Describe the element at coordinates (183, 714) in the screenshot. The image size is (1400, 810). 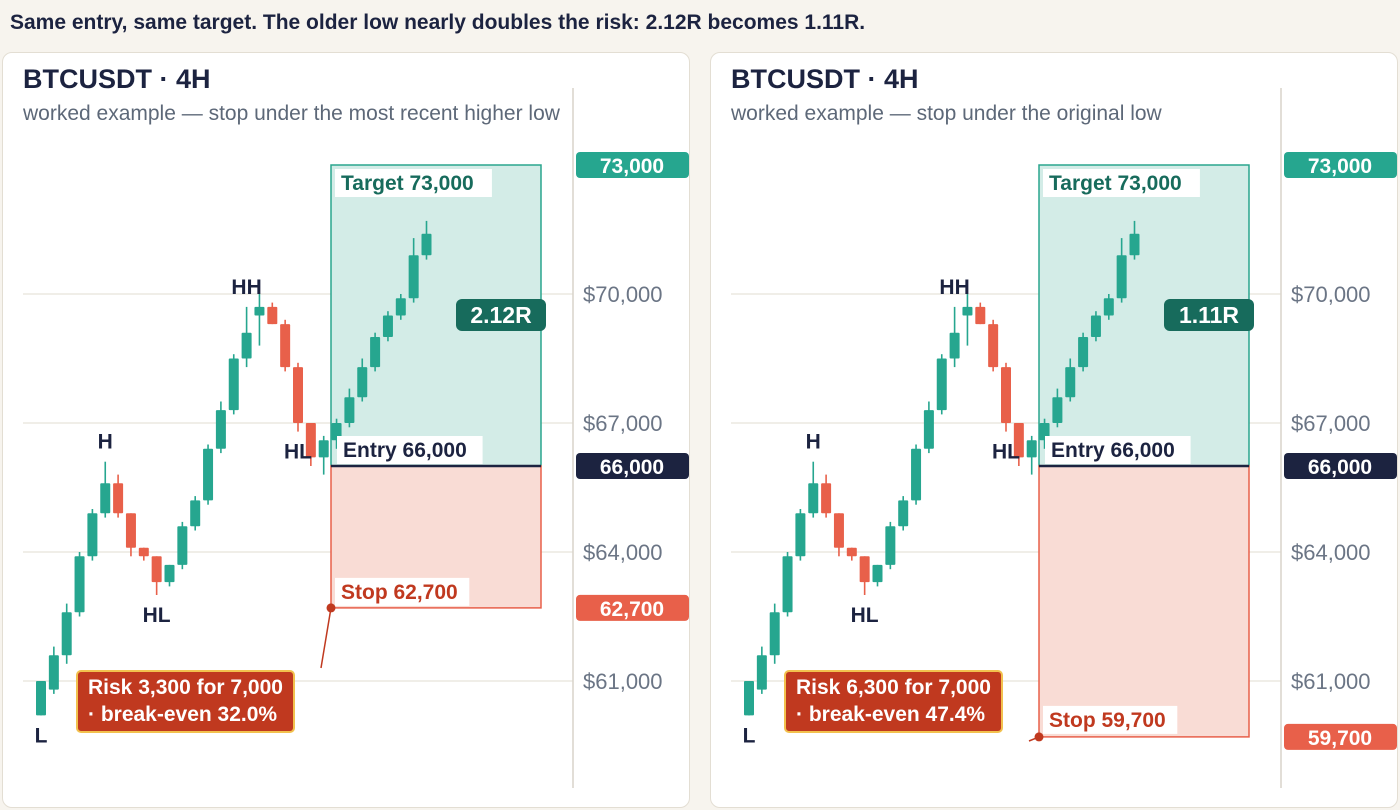
I see `break-even-text: · break-even 32.0%` at that location.